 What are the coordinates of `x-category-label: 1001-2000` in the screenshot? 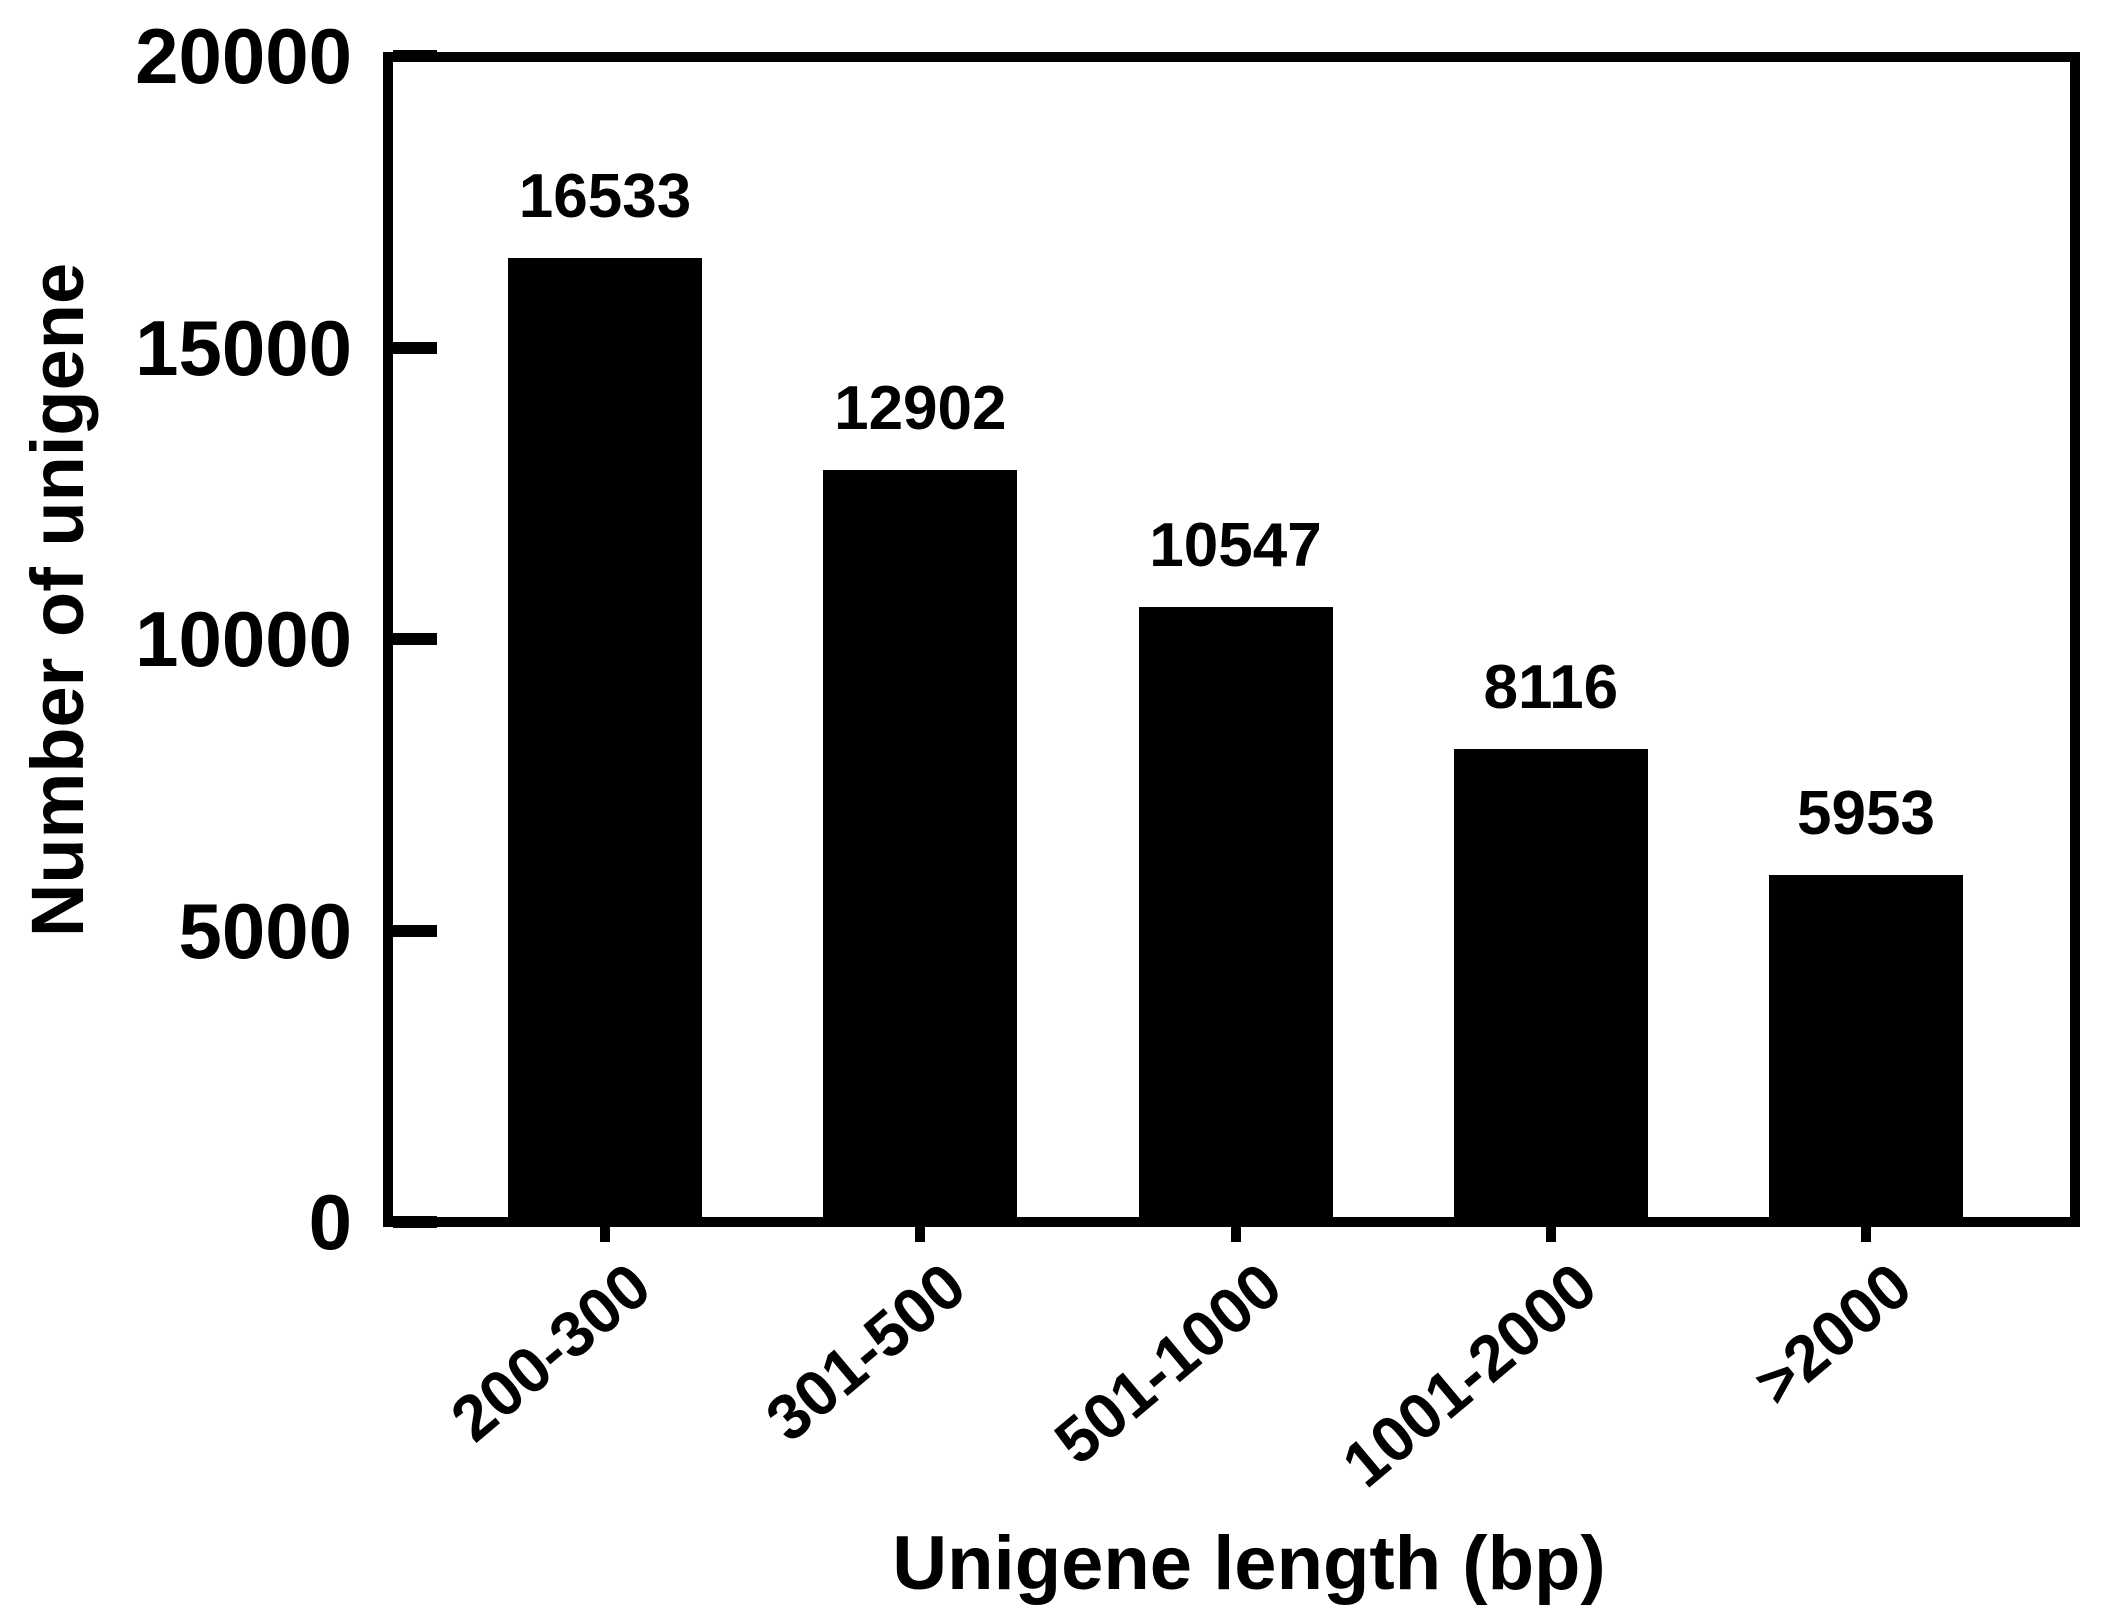 It's located at (1469, 1374).